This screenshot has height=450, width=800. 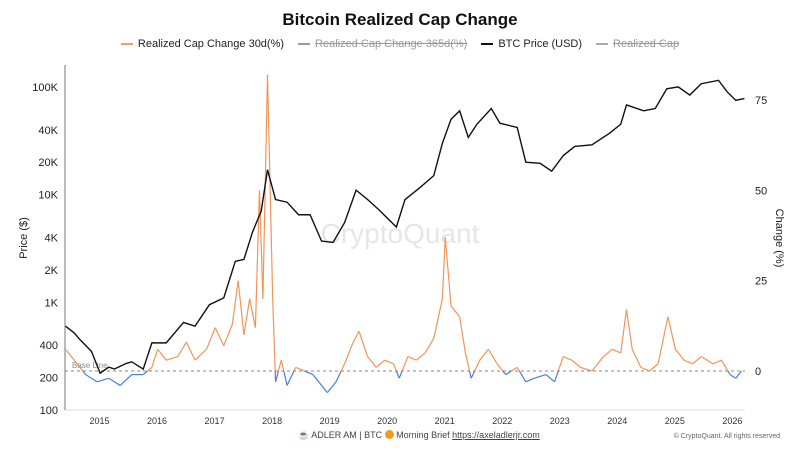 I want to click on x-tick-label: 2015, so click(x=100, y=421).